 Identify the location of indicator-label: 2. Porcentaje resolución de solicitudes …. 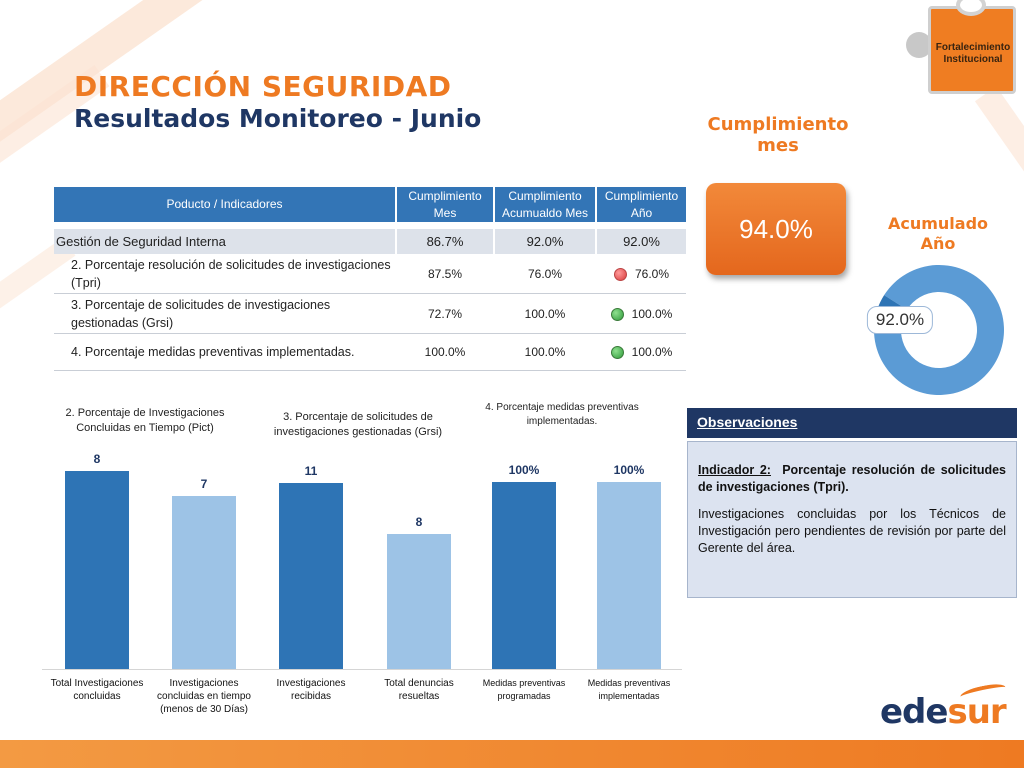
(231, 274).